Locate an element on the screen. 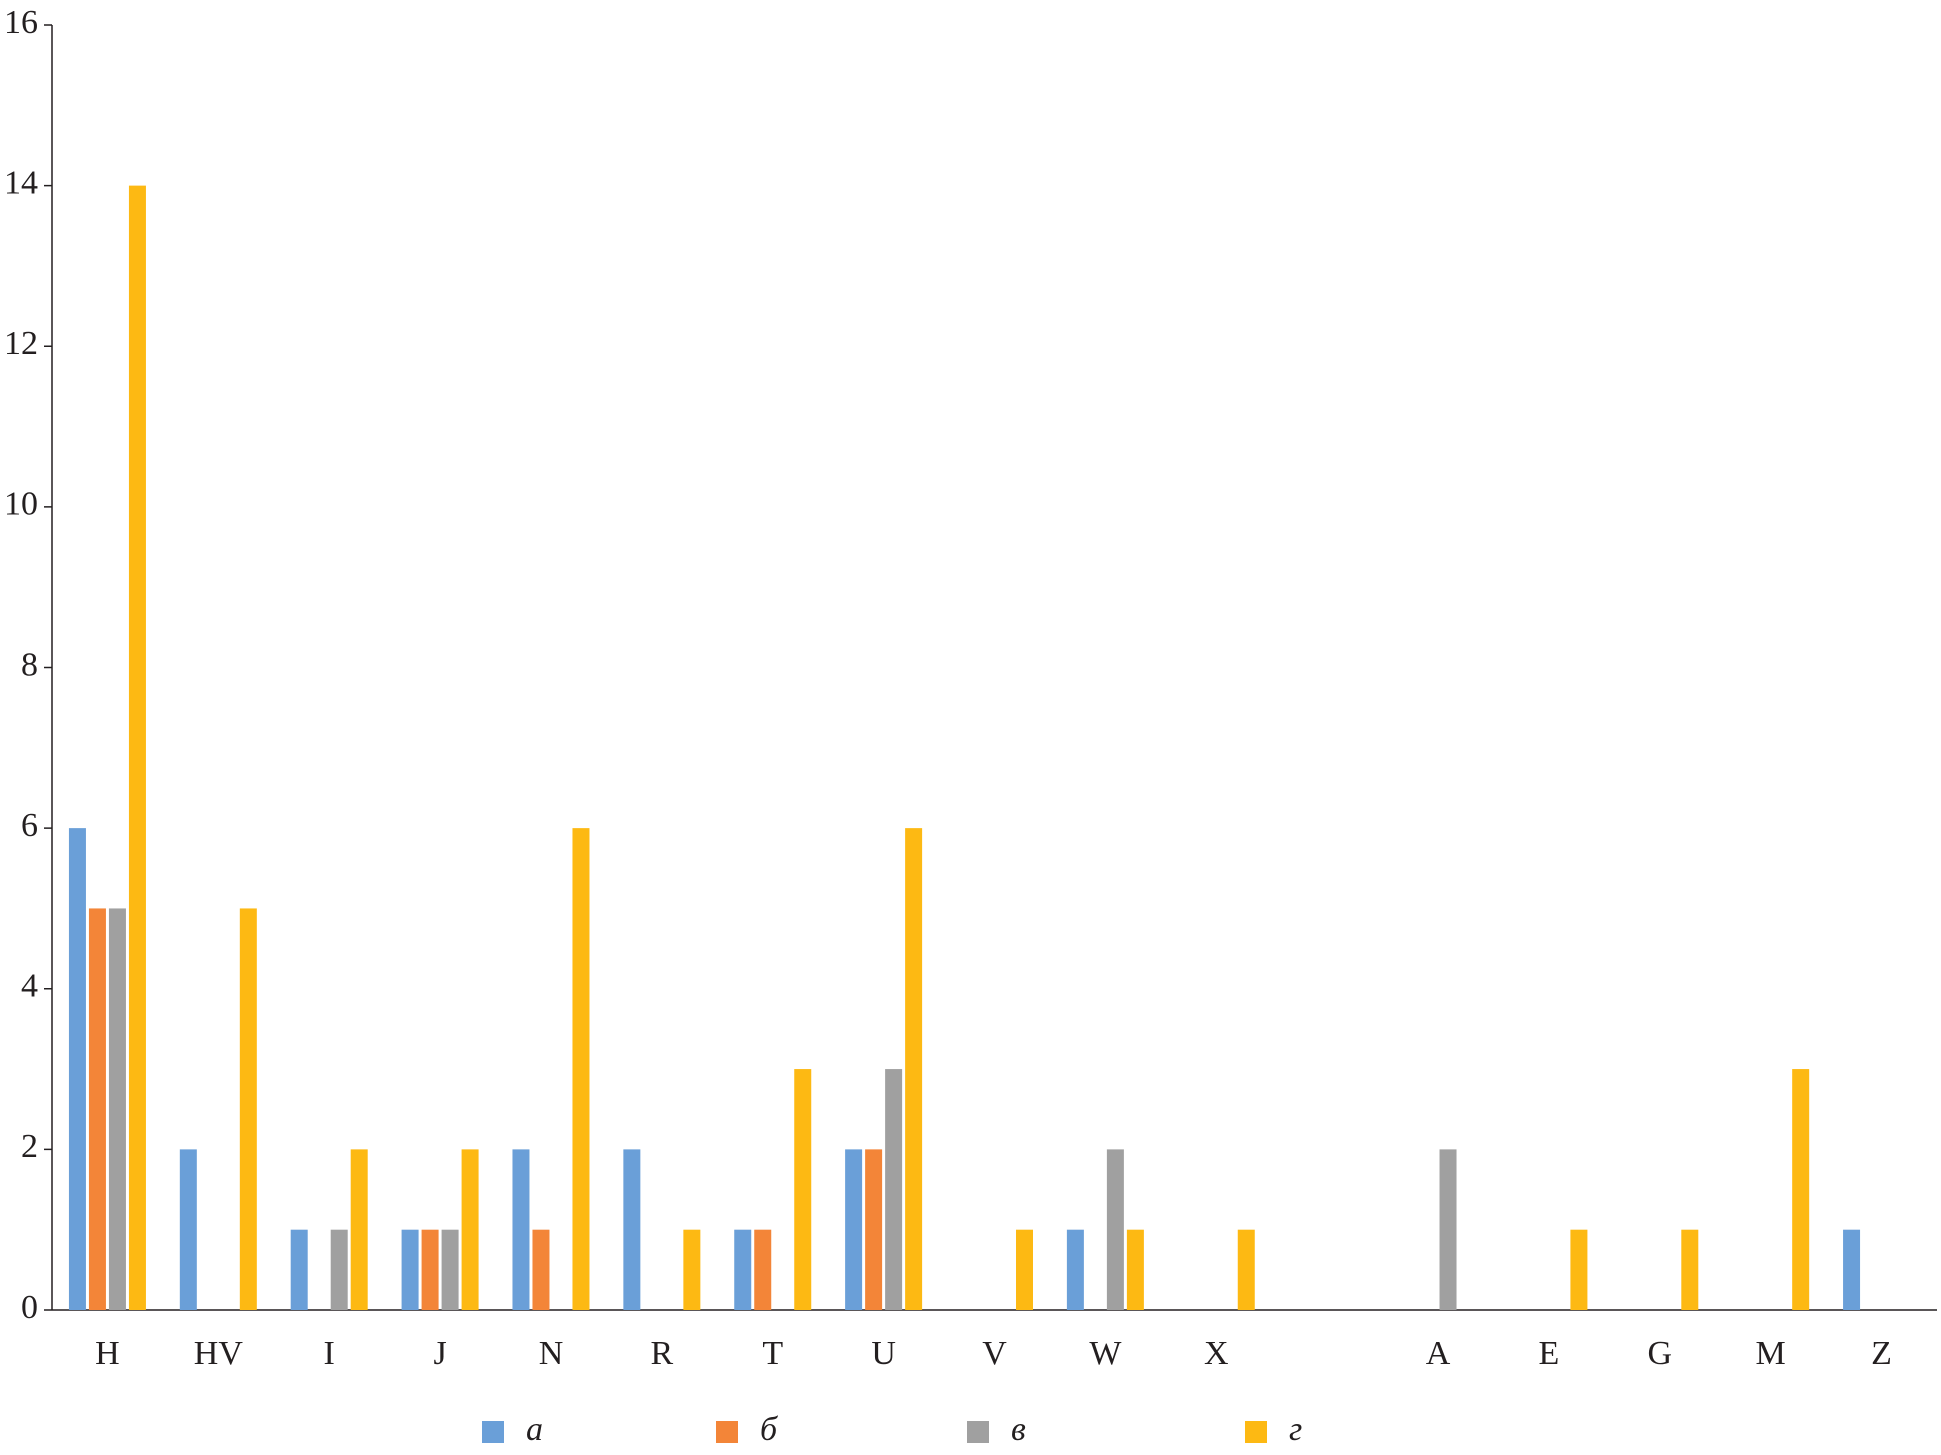 The image size is (1941, 1455). y-tick-label: 12 is located at coordinates (21, 343).